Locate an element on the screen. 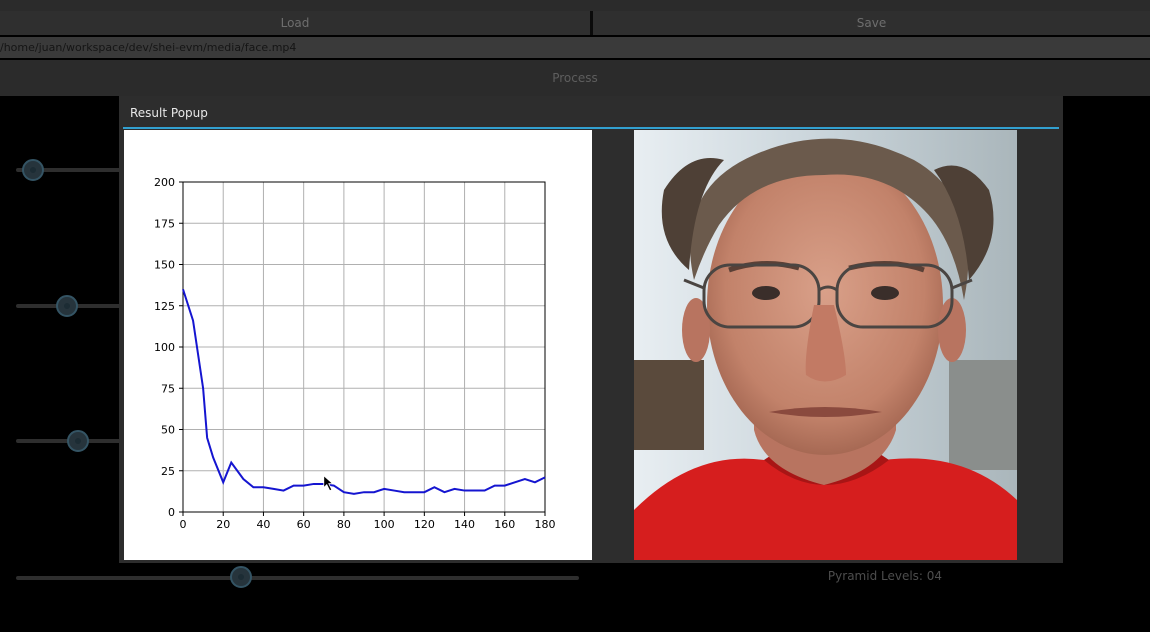 Image resolution: width=1150 pixels, height=632 pixels. x-tick-label: 40 is located at coordinates (263, 524).